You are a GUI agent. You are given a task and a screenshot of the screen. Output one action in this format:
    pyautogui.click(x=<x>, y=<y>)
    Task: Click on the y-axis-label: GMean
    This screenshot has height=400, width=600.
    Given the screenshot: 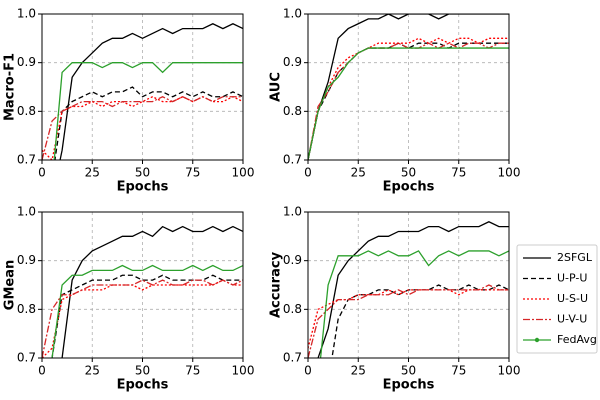 What is the action you would take?
    pyautogui.click(x=10, y=285)
    